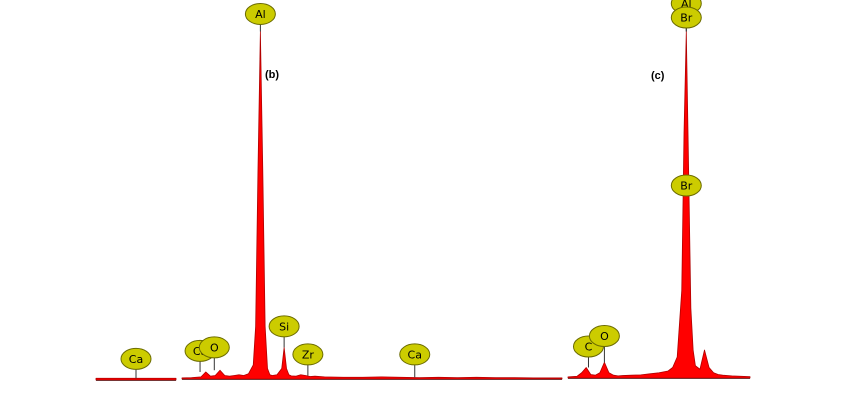 The image size is (866, 419). Describe the element at coordinates (136, 379) in the screenshot. I see `spectrum-area` at that location.